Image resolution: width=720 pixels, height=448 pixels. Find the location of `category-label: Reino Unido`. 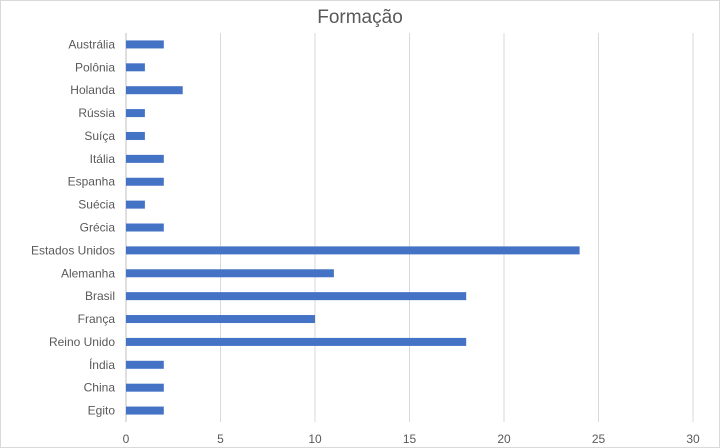

category-label: Reino Unido is located at coordinates (82, 342).